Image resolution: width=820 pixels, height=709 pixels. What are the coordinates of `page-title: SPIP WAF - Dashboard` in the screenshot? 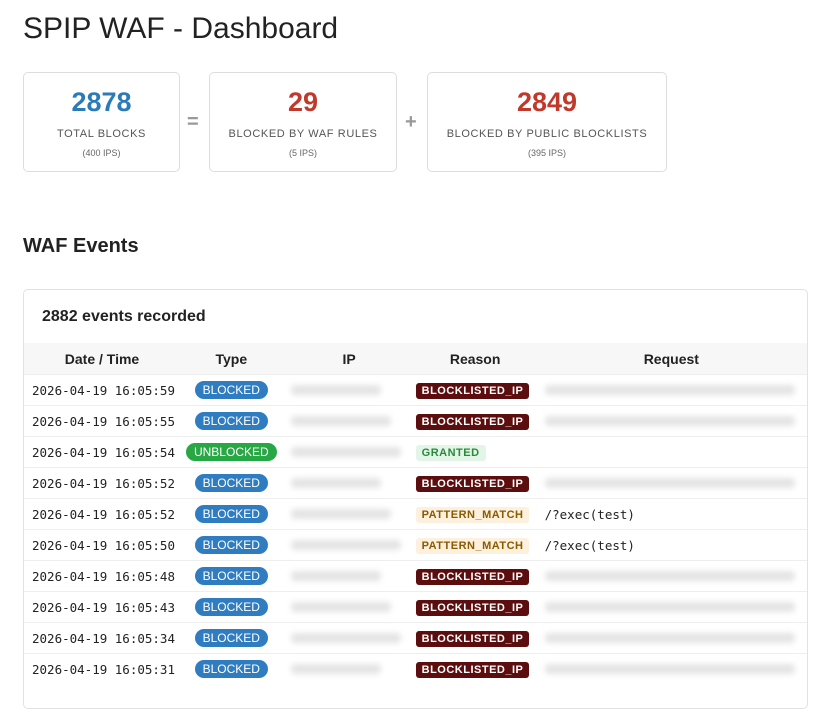 It's located at (181, 28).